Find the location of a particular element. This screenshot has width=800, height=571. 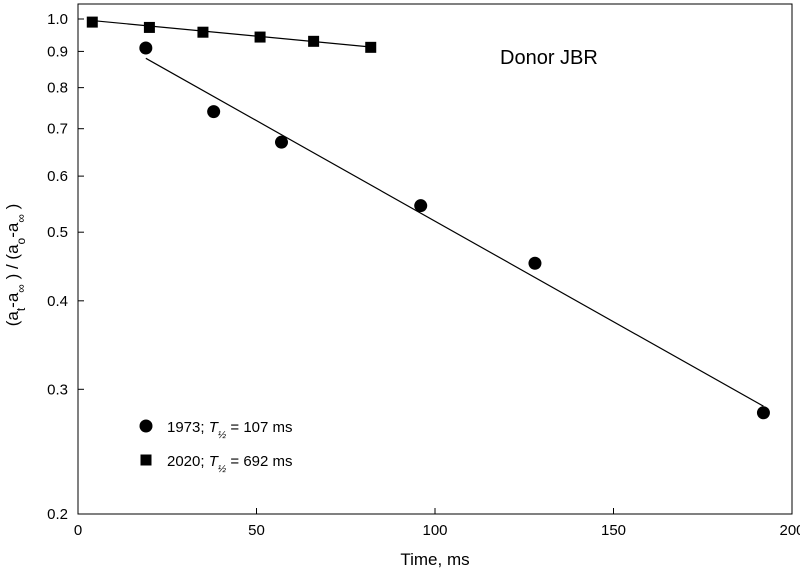

y-tick-label: 0.9 is located at coordinates (57, 51).